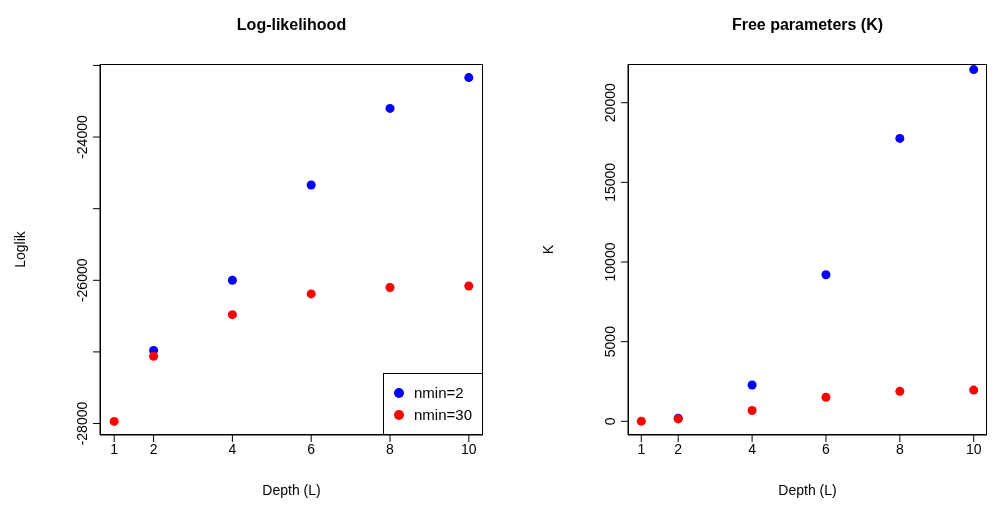 The height and width of the screenshot is (531, 1008). Describe the element at coordinates (82, 423) in the screenshot. I see `y-tick-label: -28000` at that location.